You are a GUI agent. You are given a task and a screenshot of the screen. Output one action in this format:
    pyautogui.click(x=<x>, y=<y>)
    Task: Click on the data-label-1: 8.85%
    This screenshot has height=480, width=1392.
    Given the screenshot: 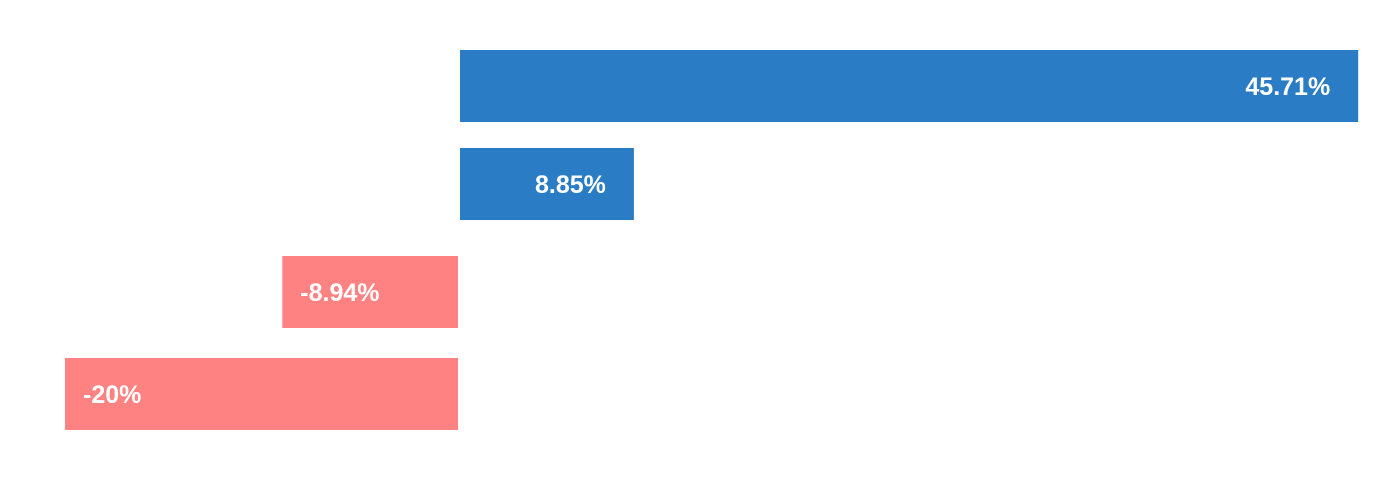 What is the action you would take?
    pyautogui.click(x=570, y=185)
    